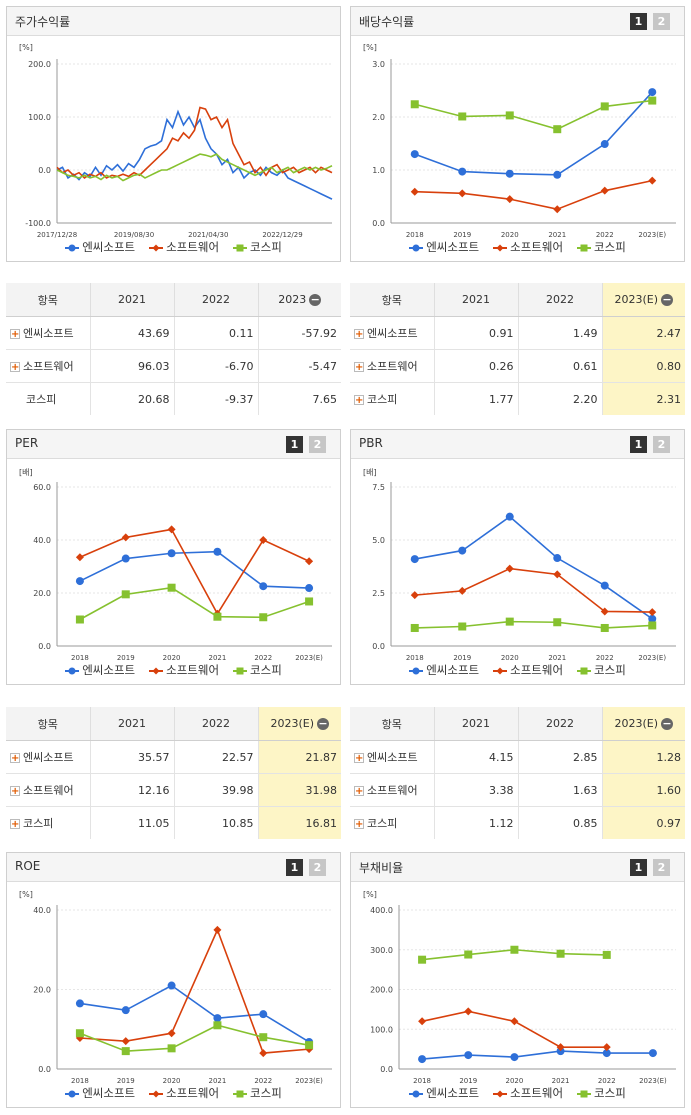 The height and width of the screenshot is (1115, 691). I want to click on y-tick-label: 60.0, so click(42, 487).